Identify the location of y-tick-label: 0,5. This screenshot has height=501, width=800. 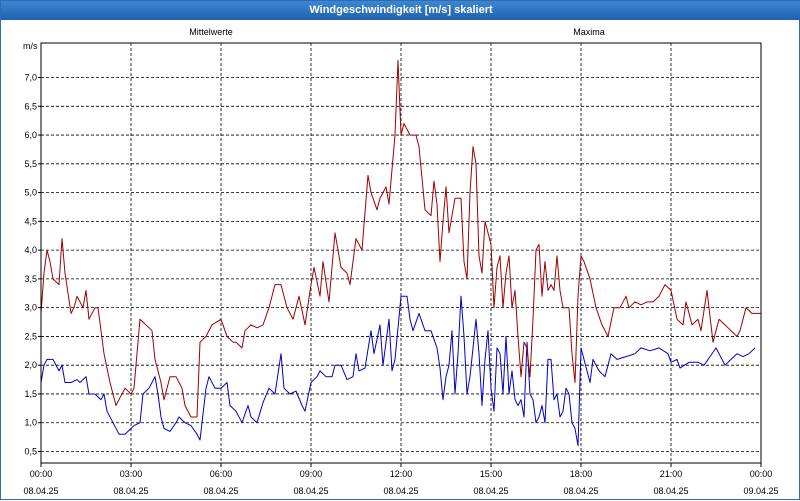
(30, 451).